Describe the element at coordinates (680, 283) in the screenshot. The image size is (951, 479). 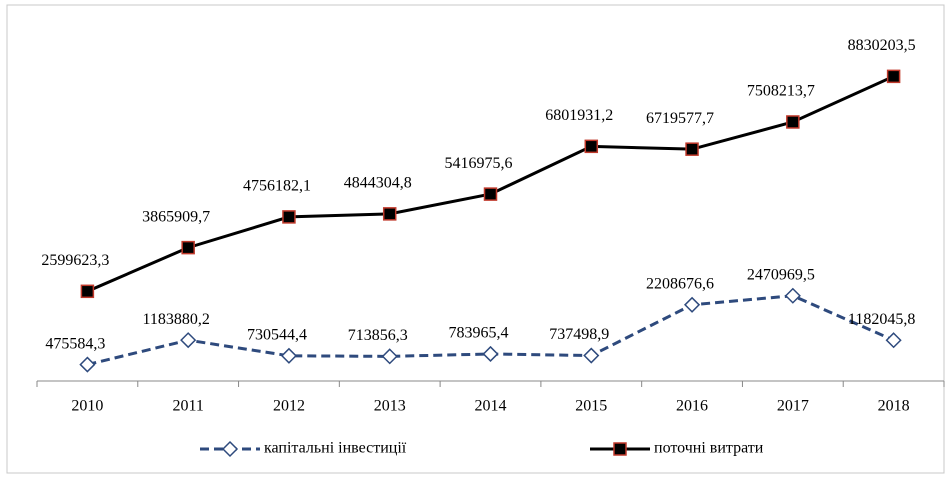
I see `data-label: 2208676,6` at that location.